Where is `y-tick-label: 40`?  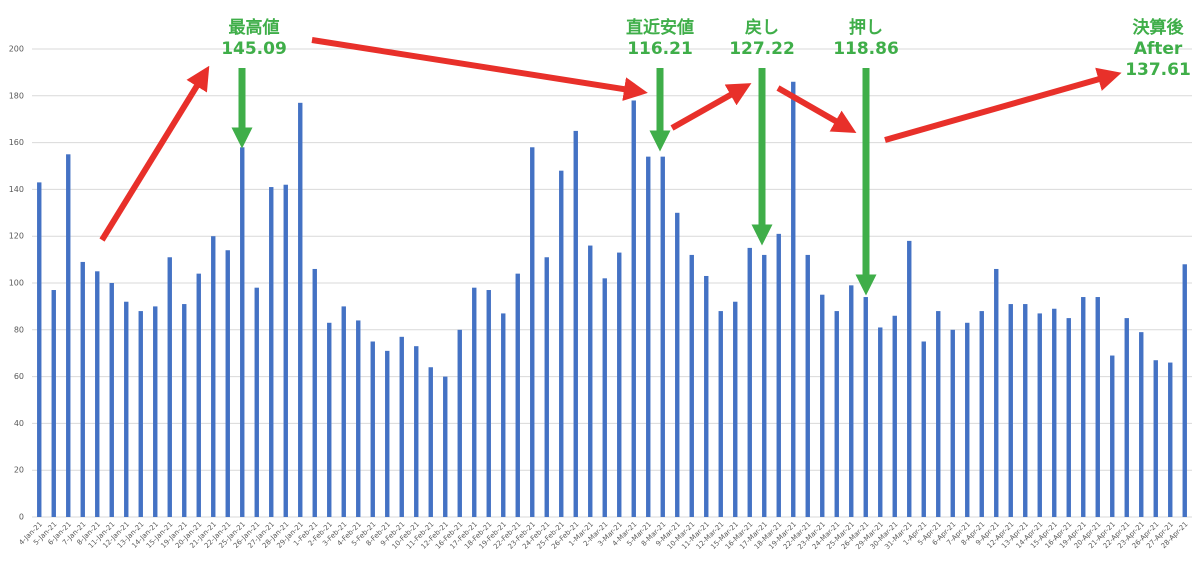
y-tick-label: 40 is located at coordinates (19, 423).